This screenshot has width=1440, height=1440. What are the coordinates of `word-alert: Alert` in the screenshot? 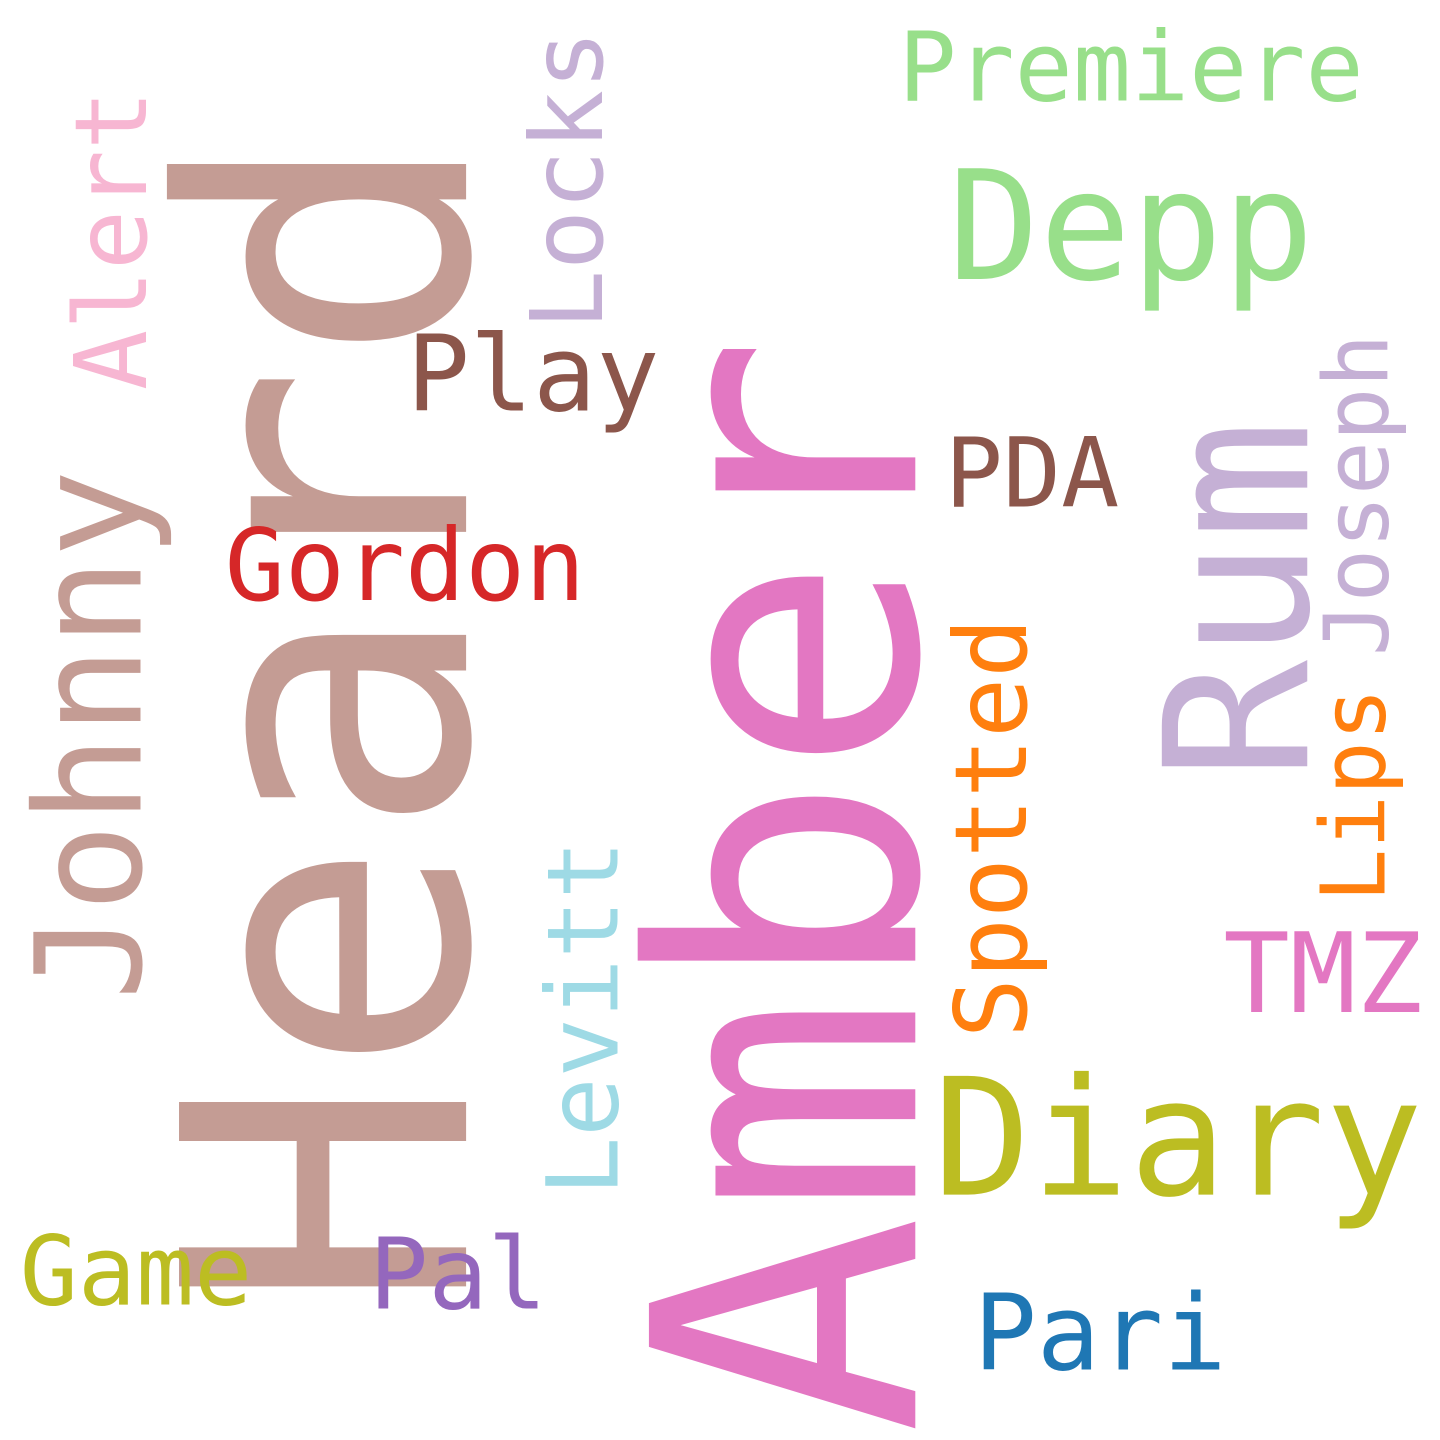 It's located at (112, 240).